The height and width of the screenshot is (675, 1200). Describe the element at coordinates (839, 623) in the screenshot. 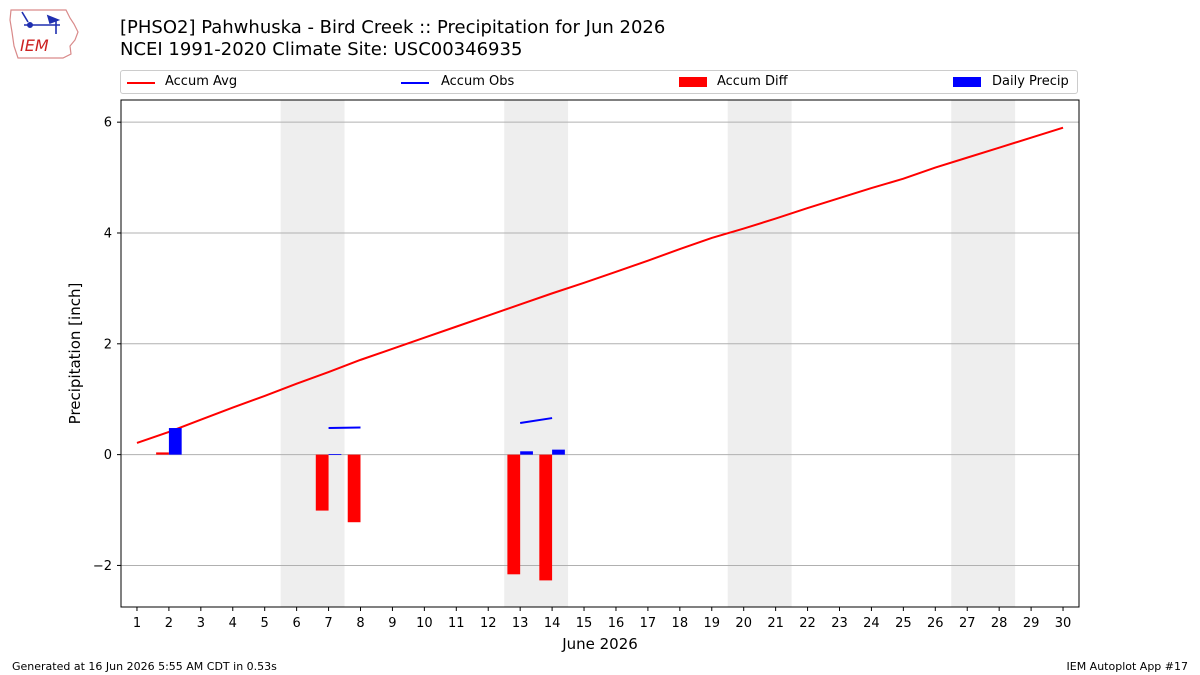

I see `x-tick-label: 23` at that location.